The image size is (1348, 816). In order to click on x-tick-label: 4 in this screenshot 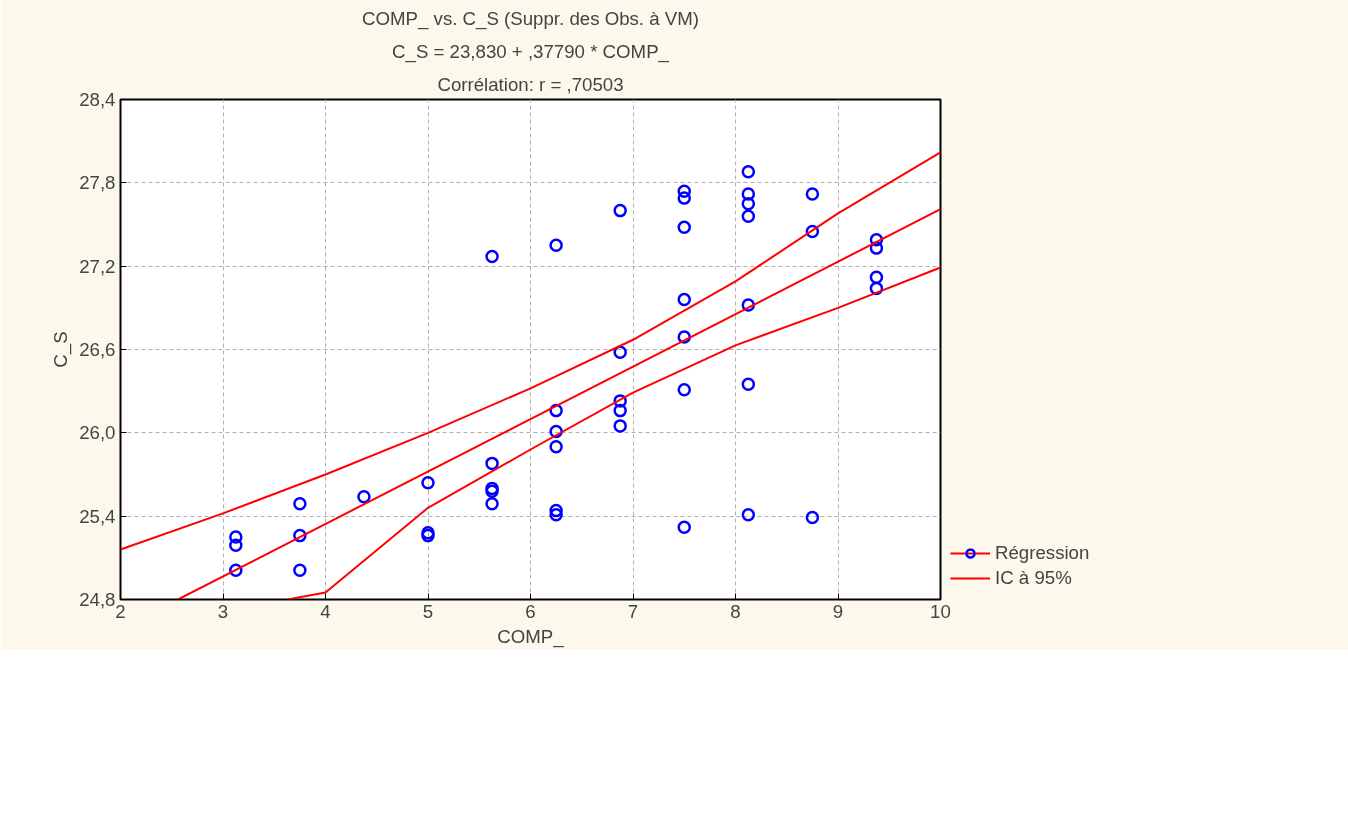, I will do `click(325, 611)`.